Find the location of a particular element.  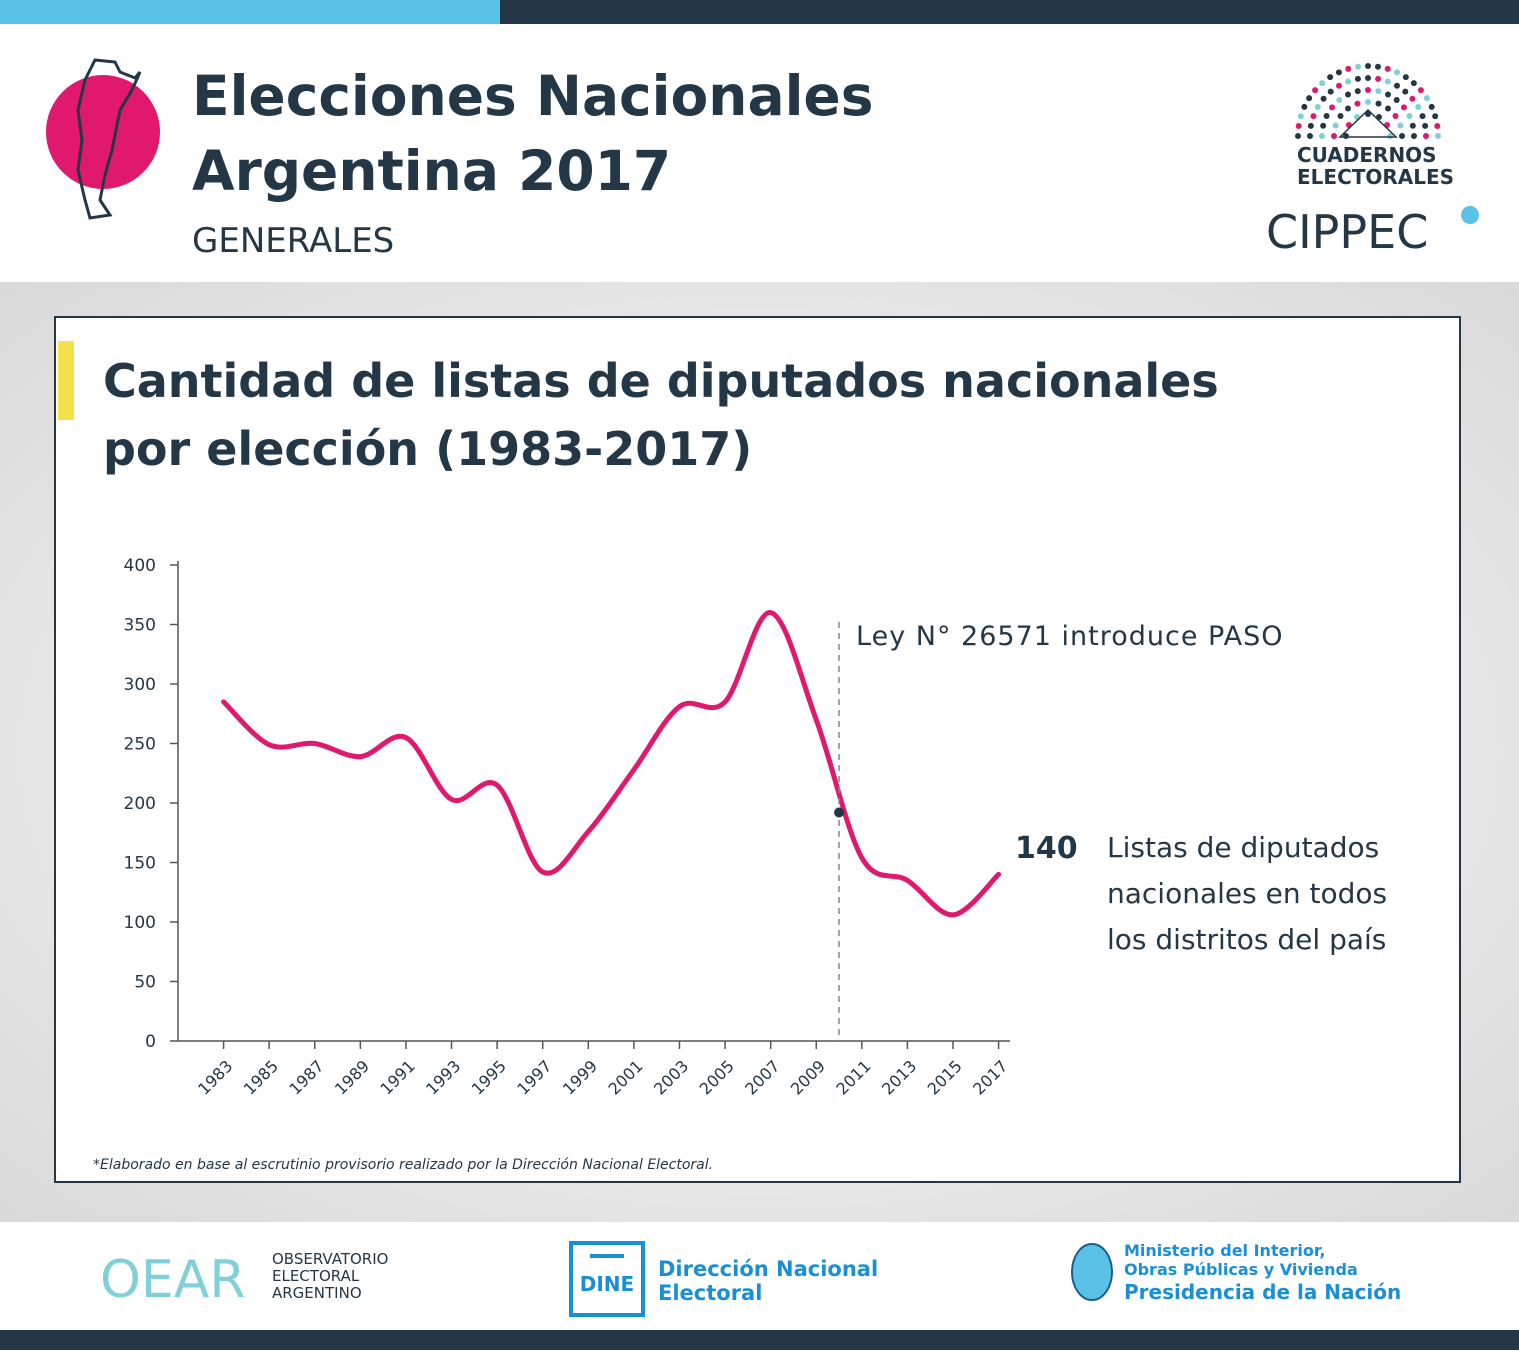

value-label: 140 is located at coordinates (1046, 848).